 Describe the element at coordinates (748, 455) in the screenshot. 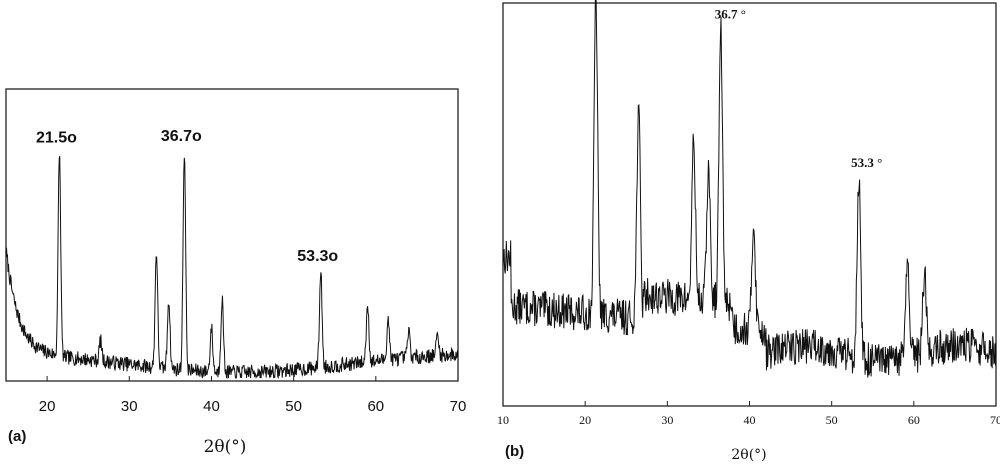

I see `x-axis-label-b: 2θ(°)` at that location.